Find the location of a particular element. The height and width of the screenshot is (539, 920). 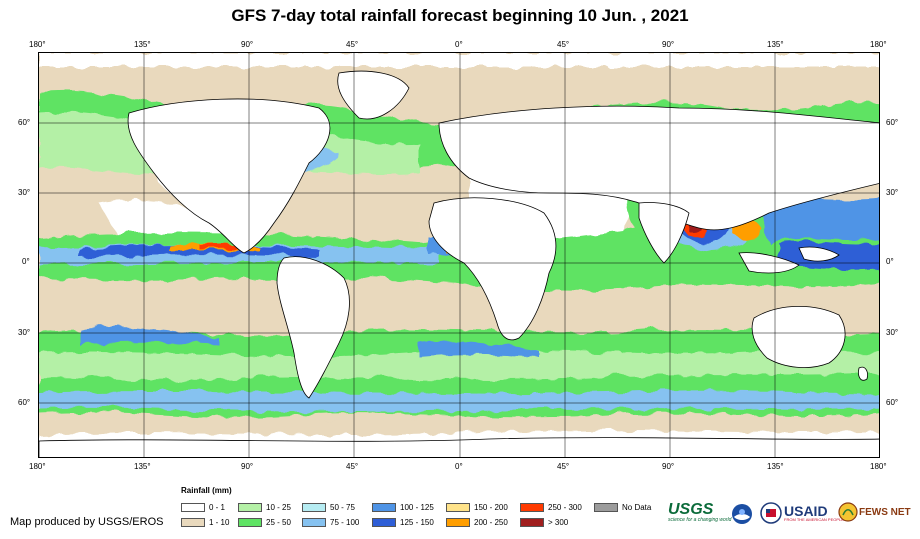

legend-label: 25 - 50 is located at coordinates (278, 522).